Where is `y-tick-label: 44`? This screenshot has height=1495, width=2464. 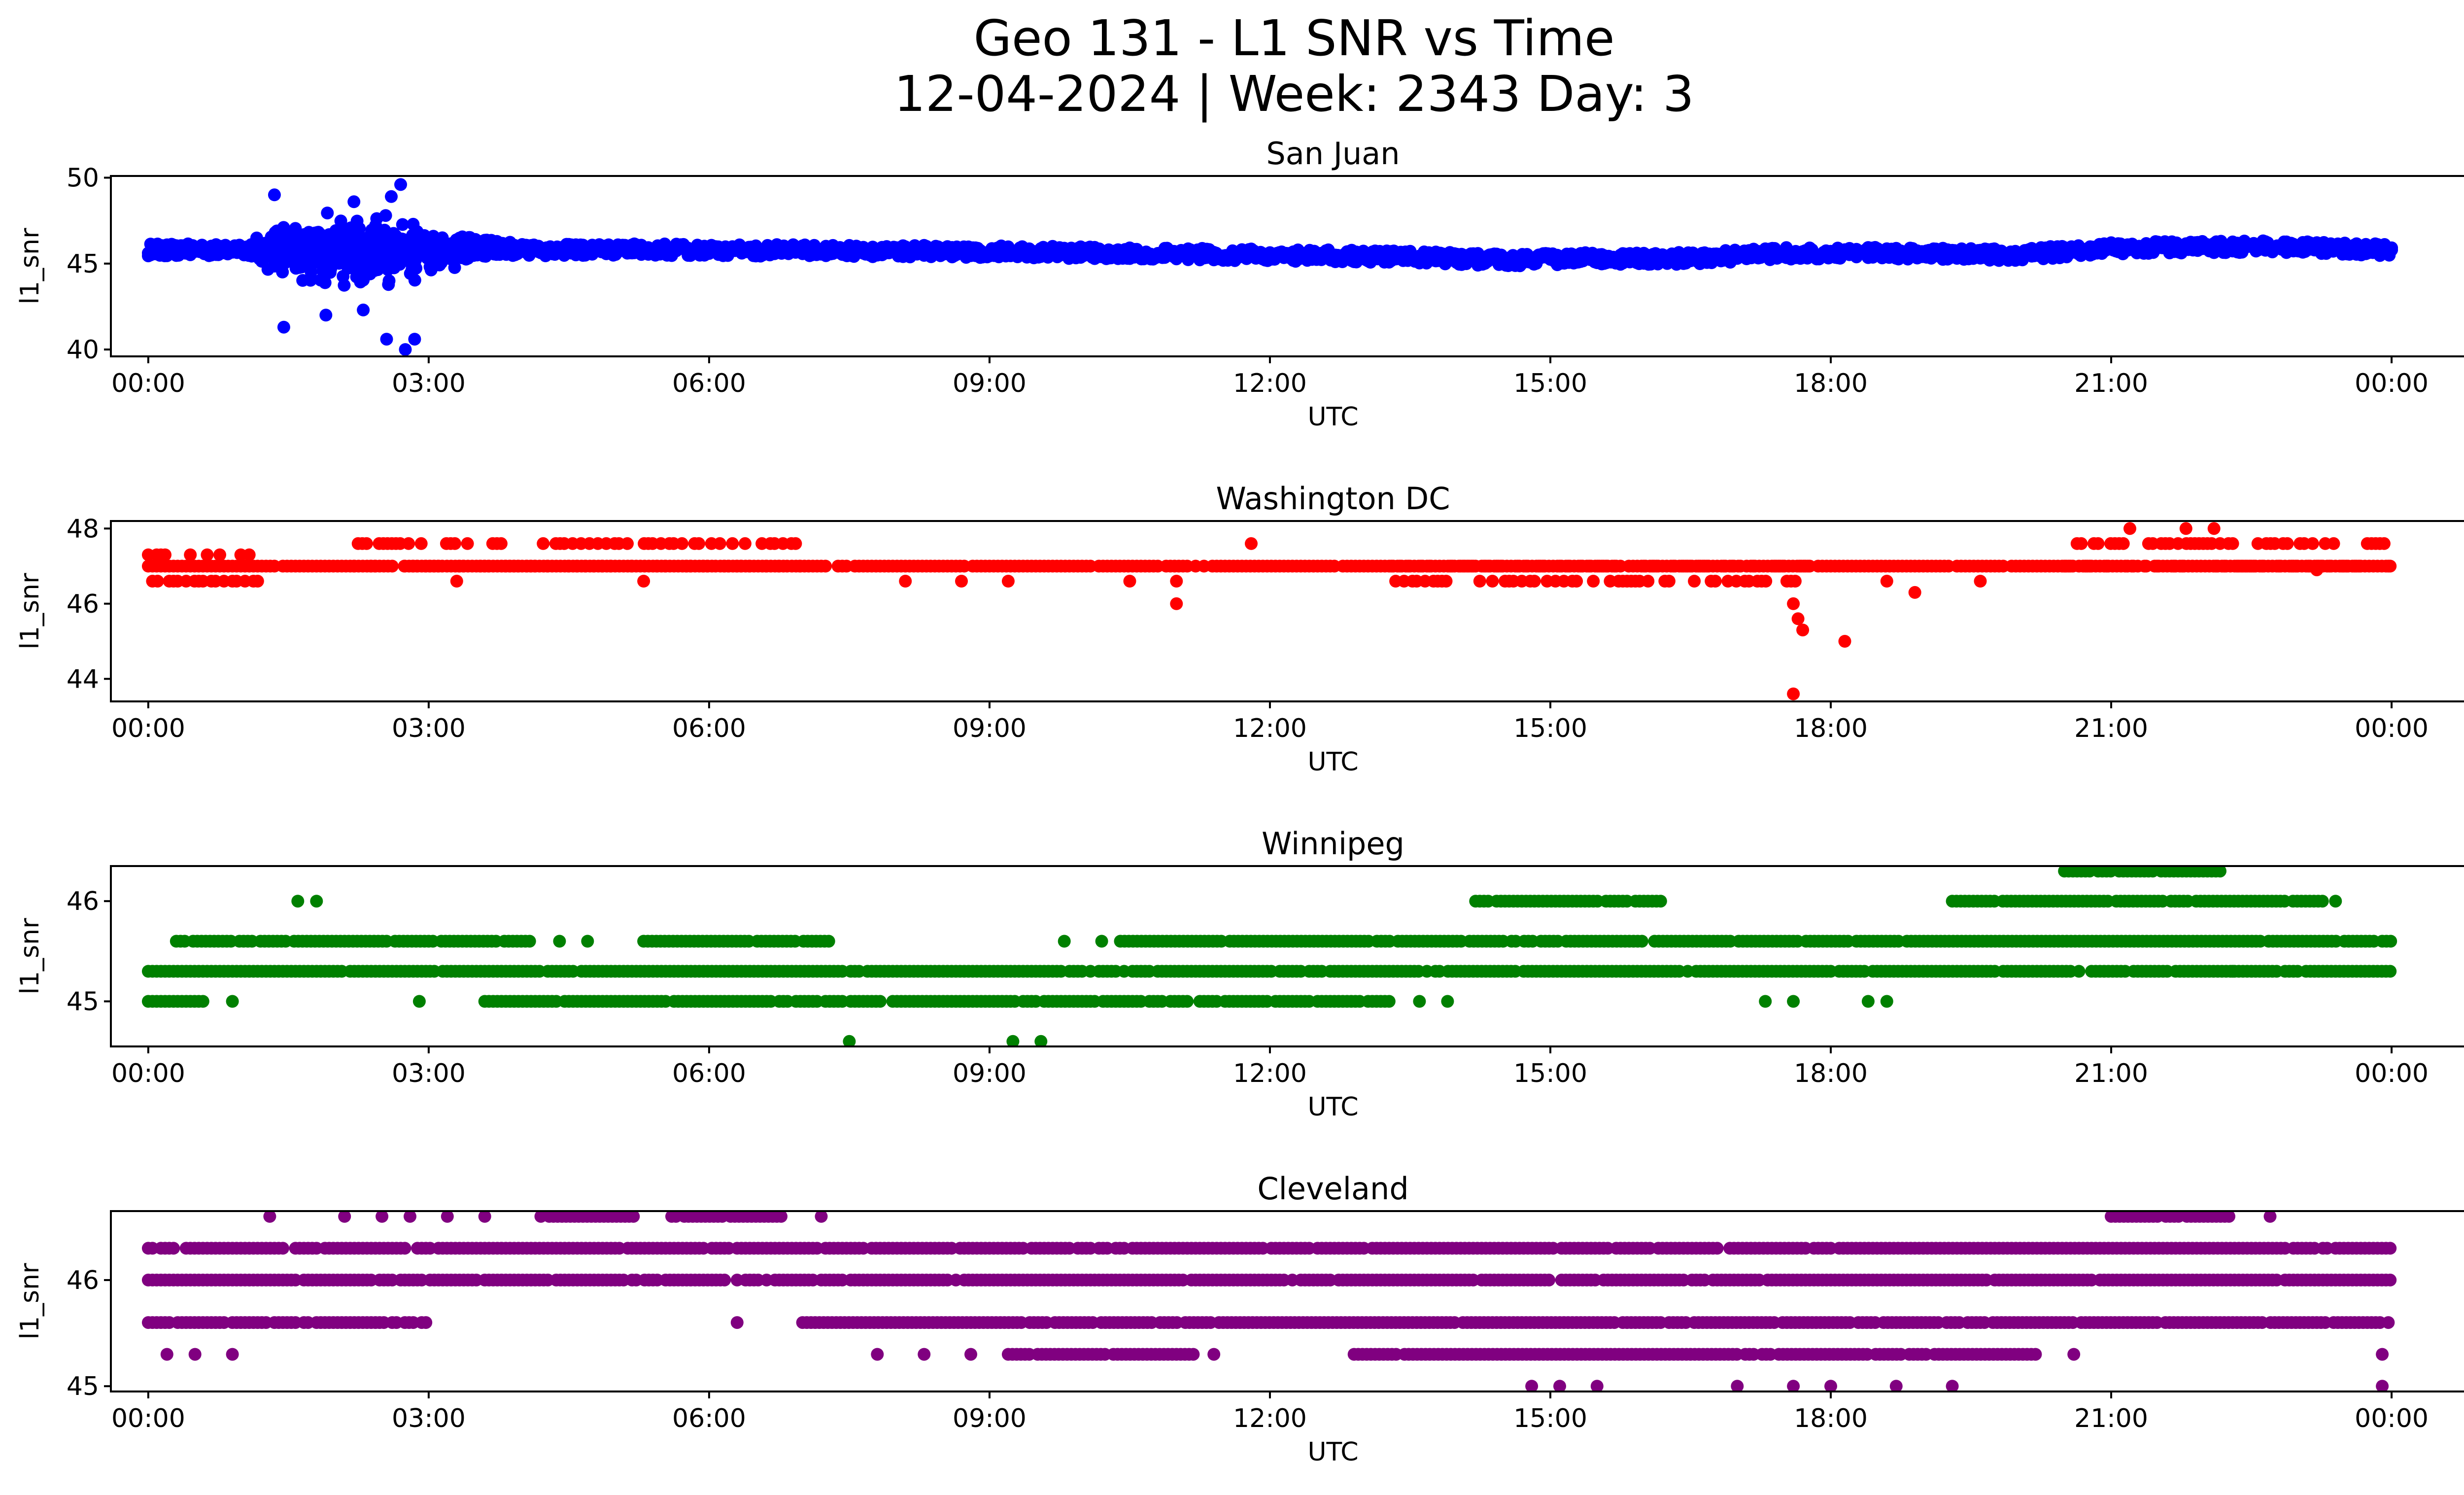 y-tick-label: 44 is located at coordinates (83, 679).